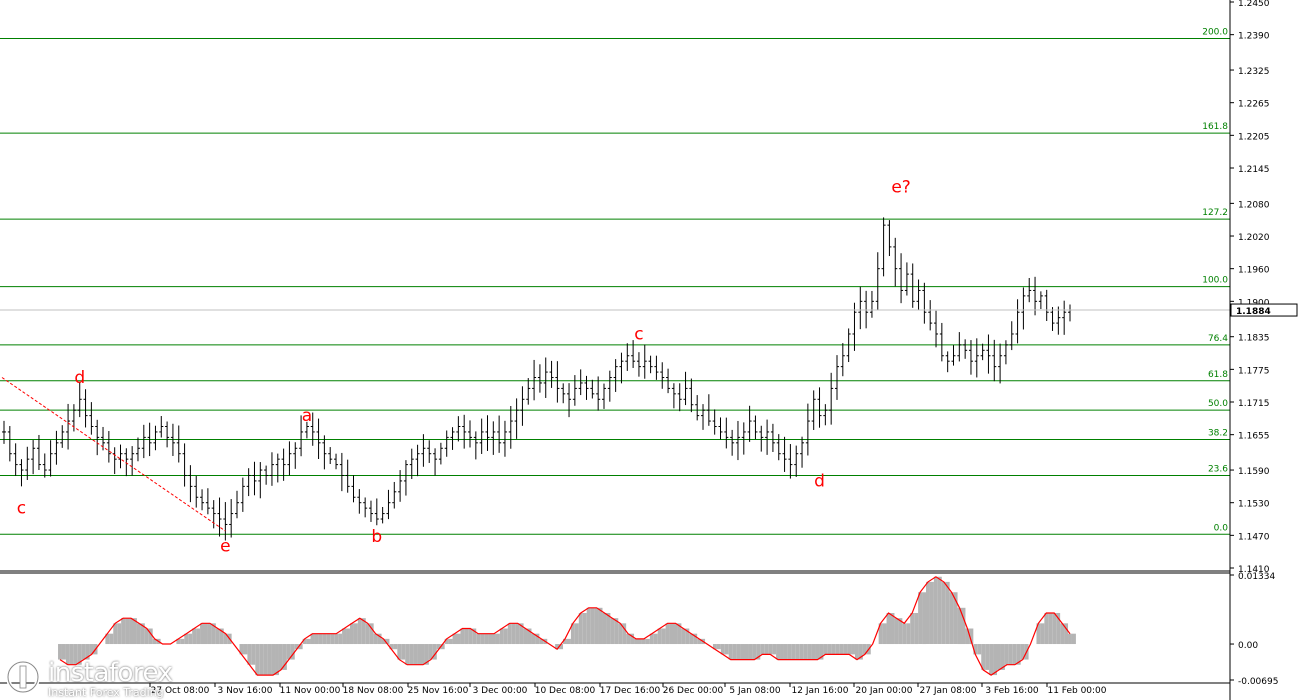 This screenshot has width=1300, height=700. What do you see at coordinates (1221, 528) in the screenshot?
I see `fib-level-label: 0.0` at bounding box center [1221, 528].